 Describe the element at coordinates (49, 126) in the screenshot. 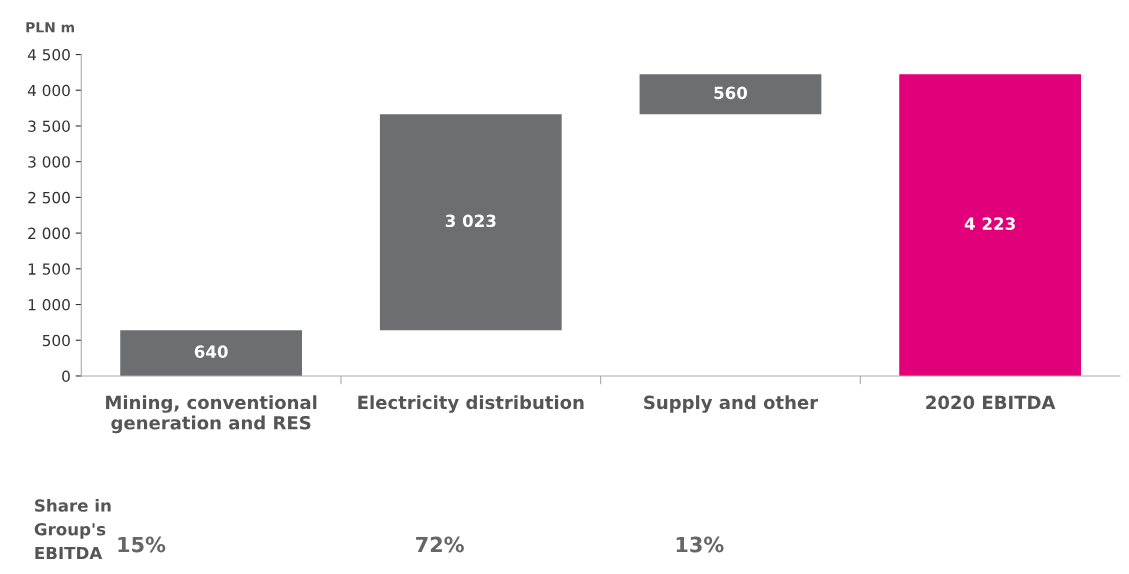

I see `y-tick-label: 3 500` at that location.